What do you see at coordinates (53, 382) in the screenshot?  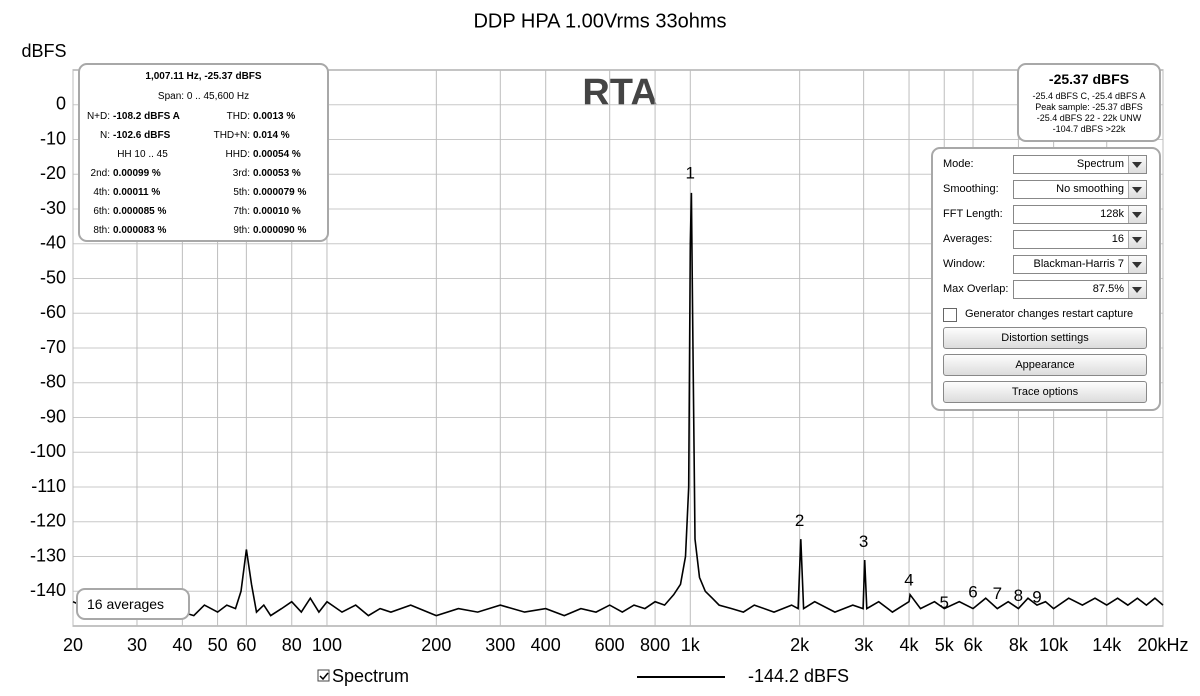 I see `y-tick-label: -80` at bounding box center [53, 382].